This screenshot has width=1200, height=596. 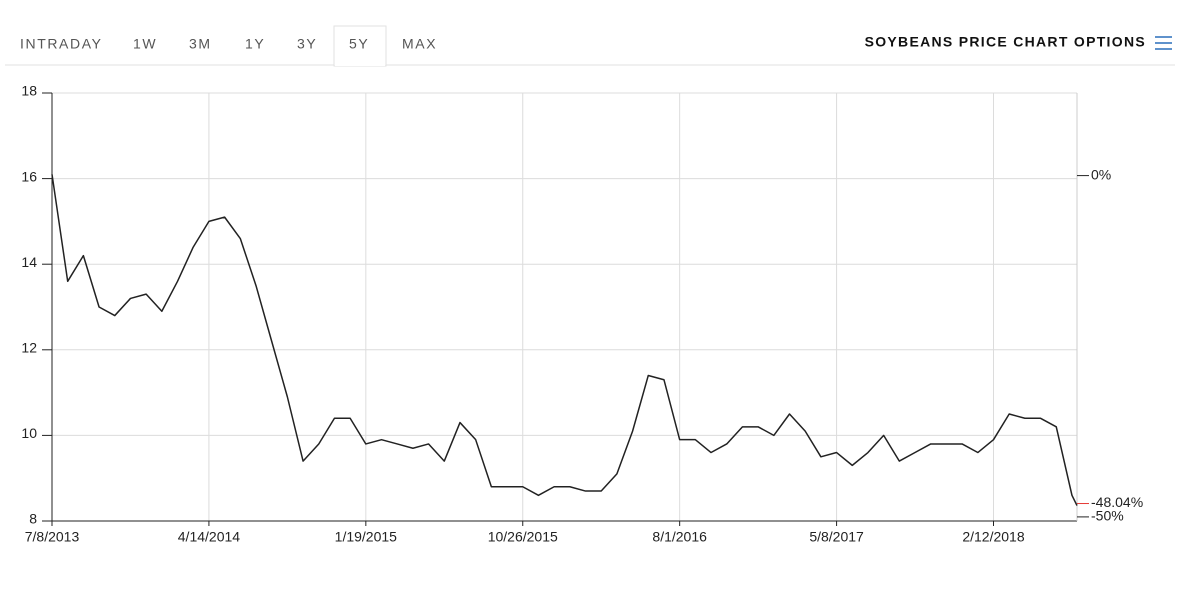 I want to click on end-label: -48.04%, so click(x=1117, y=502).